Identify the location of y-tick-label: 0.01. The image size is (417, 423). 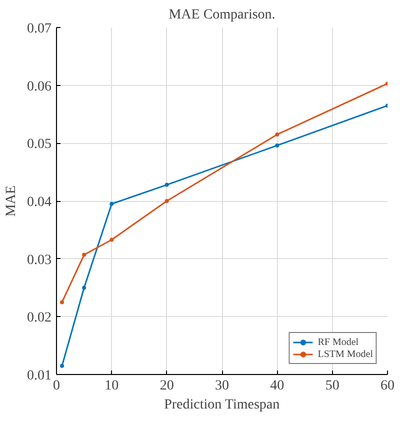
(39, 376).